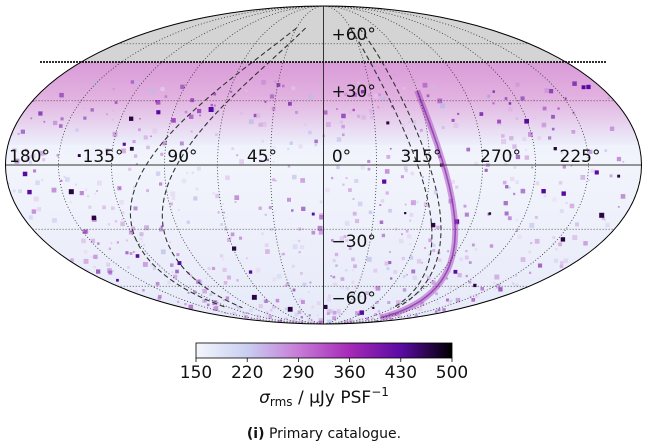  I want to click on colorbar-gradient, so click(324, 350).